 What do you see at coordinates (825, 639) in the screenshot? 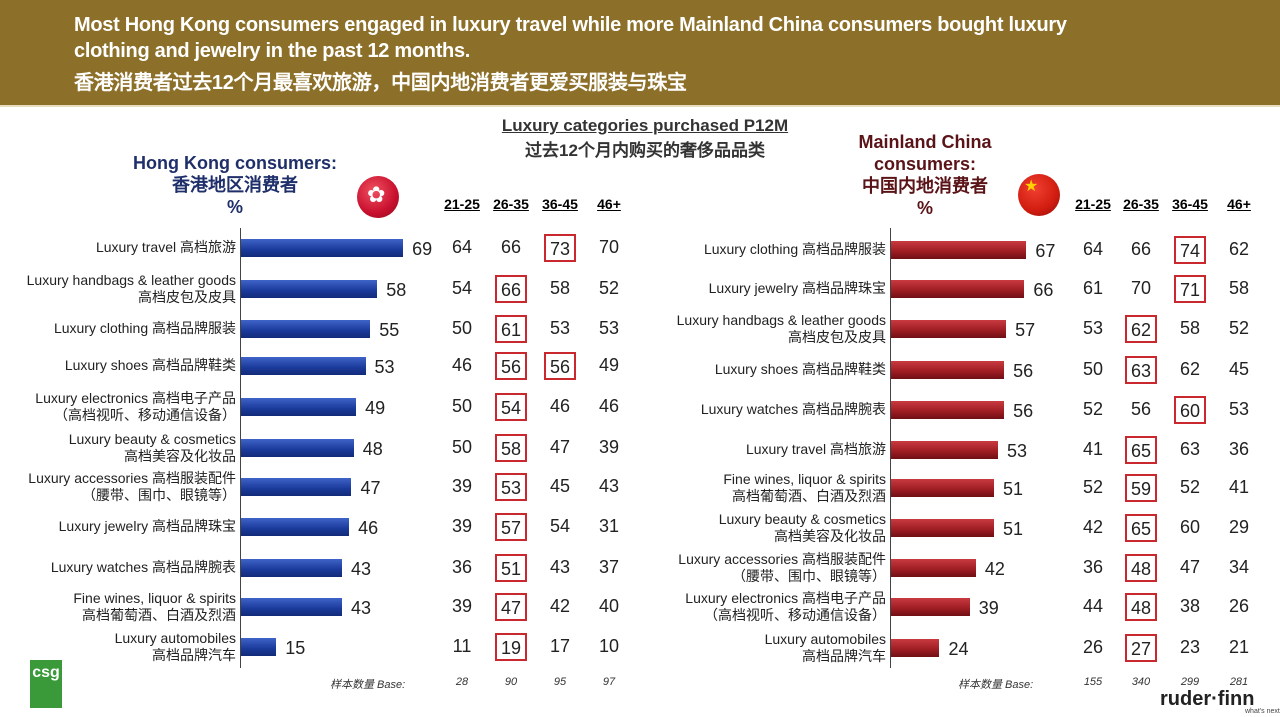
I see `category-label-en: Luxury automobiles` at bounding box center [825, 639].